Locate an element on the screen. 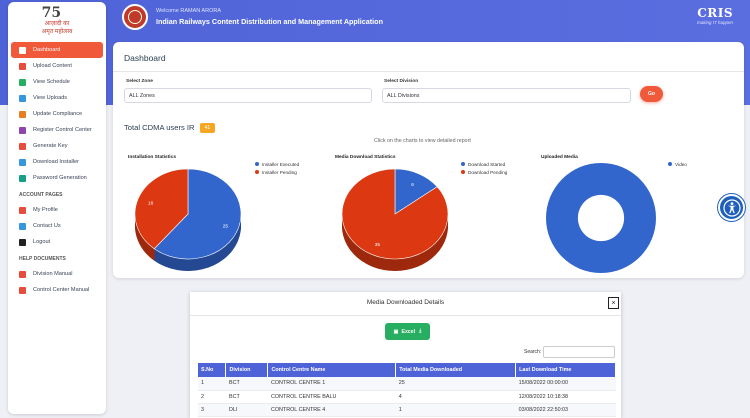  donut-chart-uploaded-media is located at coordinates (601, 214).